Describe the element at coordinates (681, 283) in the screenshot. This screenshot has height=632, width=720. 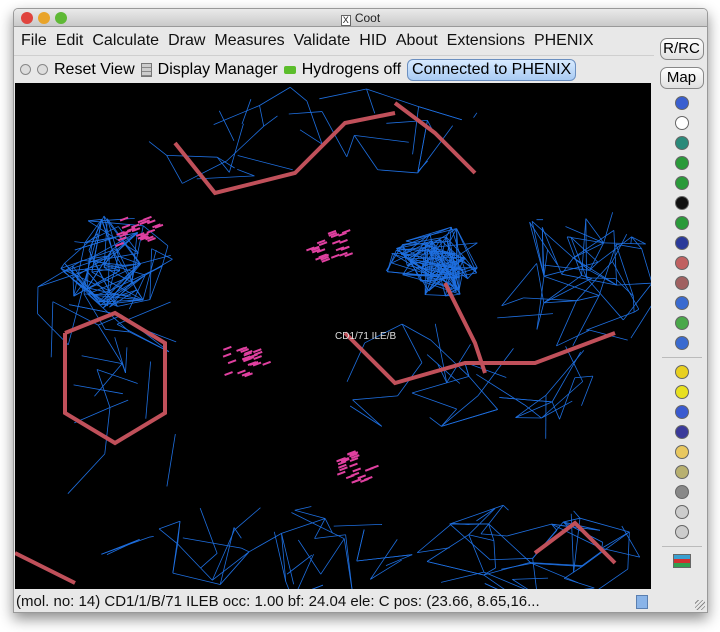
I see `flip-icon` at that location.